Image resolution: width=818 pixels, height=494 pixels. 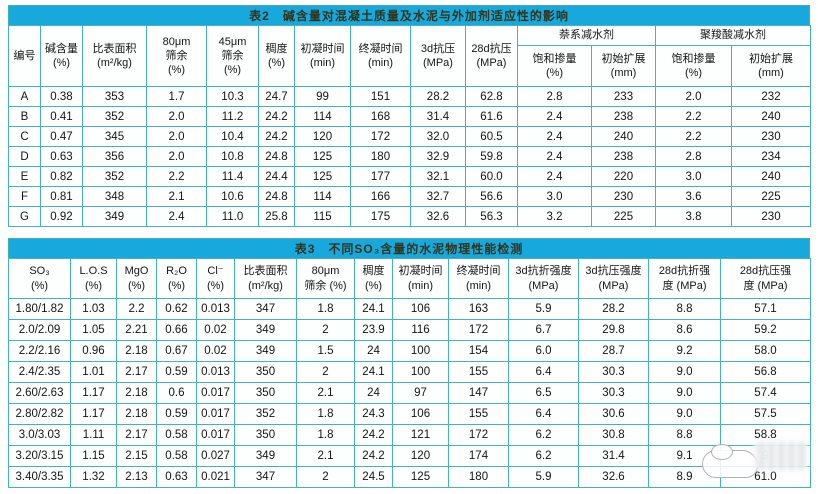 I want to click on col-header: 45μm 筛余 (%), so click(x=232, y=56).